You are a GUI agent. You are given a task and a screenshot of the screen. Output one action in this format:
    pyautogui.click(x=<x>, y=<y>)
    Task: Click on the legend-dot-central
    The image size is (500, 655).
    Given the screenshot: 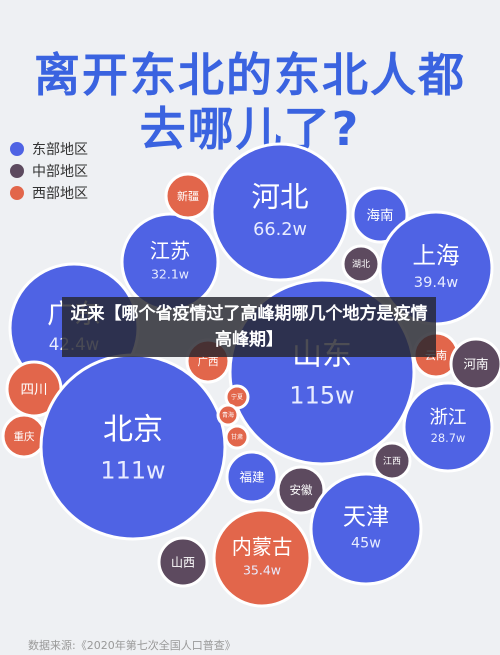 What is the action you would take?
    pyautogui.click(x=17, y=171)
    